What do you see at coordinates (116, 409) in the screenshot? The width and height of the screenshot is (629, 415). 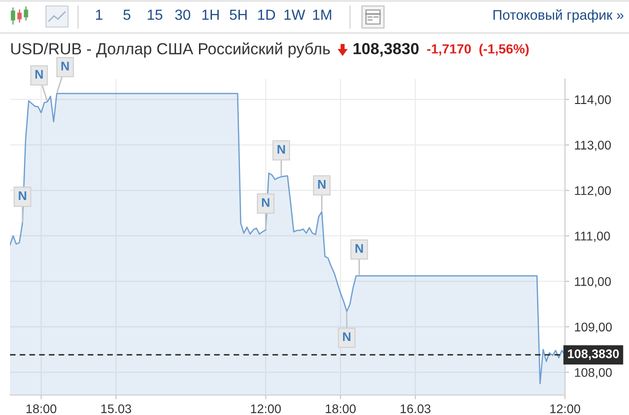 I see `x-tick-label: 15.03` at bounding box center [116, 409].